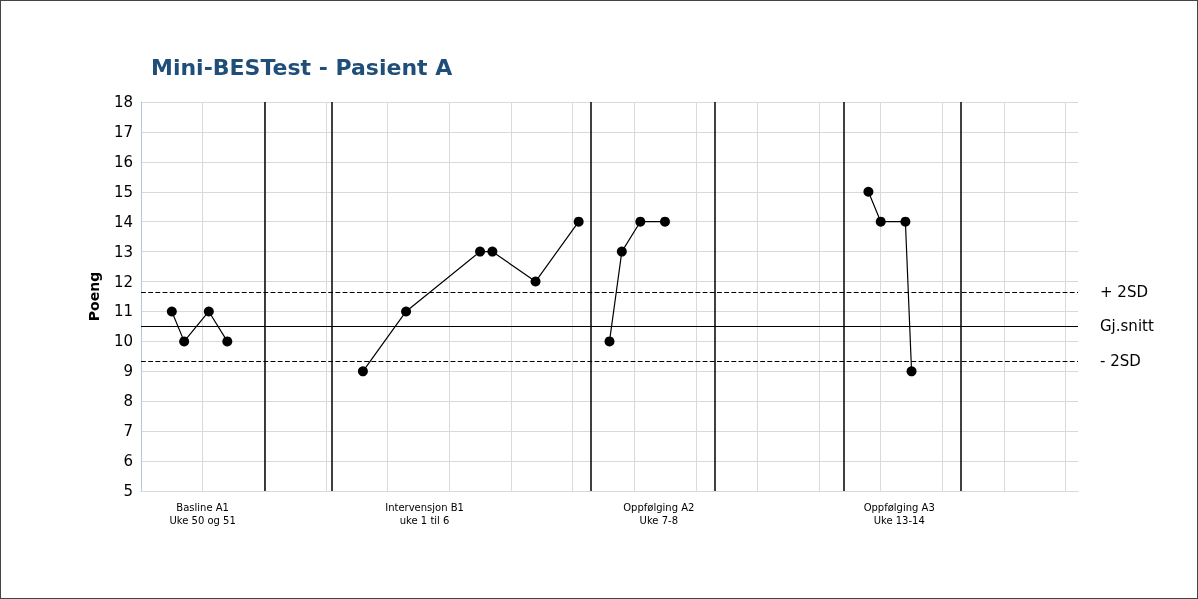  Describe the element at coordinates (128, 431) in the screenshot. I see `y-tick-label: 7` at that location.